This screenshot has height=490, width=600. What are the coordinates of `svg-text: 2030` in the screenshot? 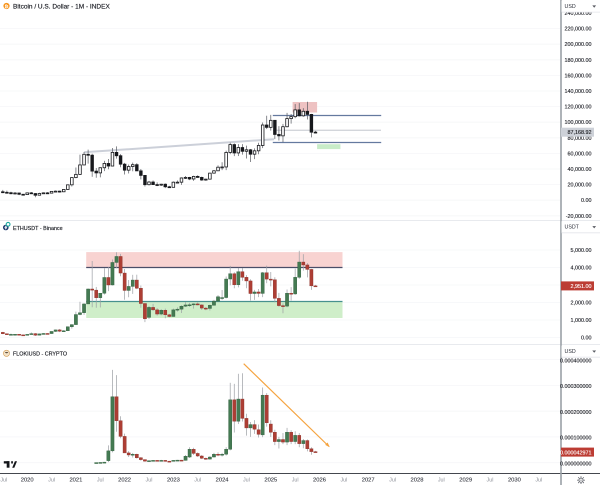 It's located at (514, 480).